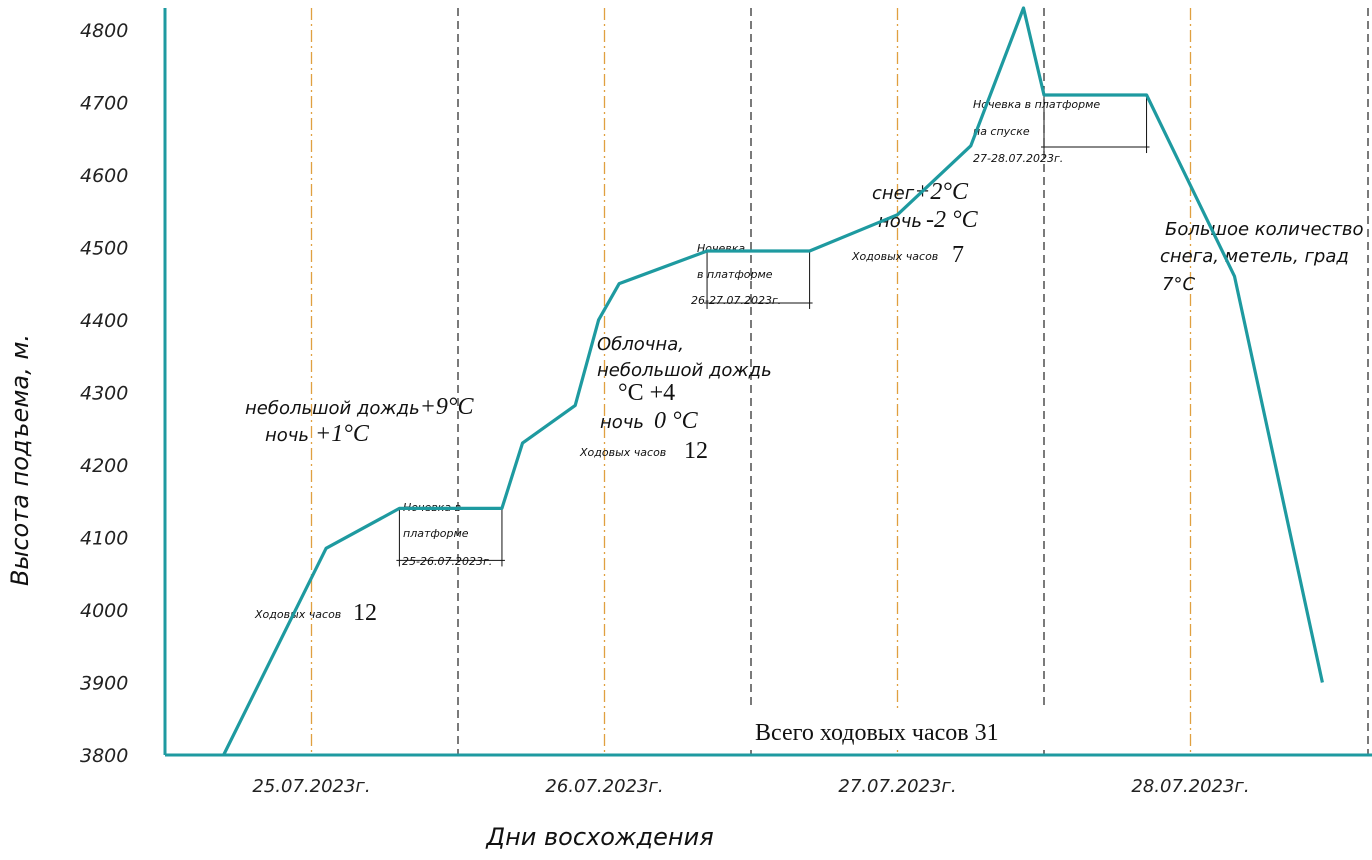  What do you see at coordinates (1178, 284) in the screenshot?
I see `annotation-day4-line3: 7°C` at bounding box center [1178, 284].